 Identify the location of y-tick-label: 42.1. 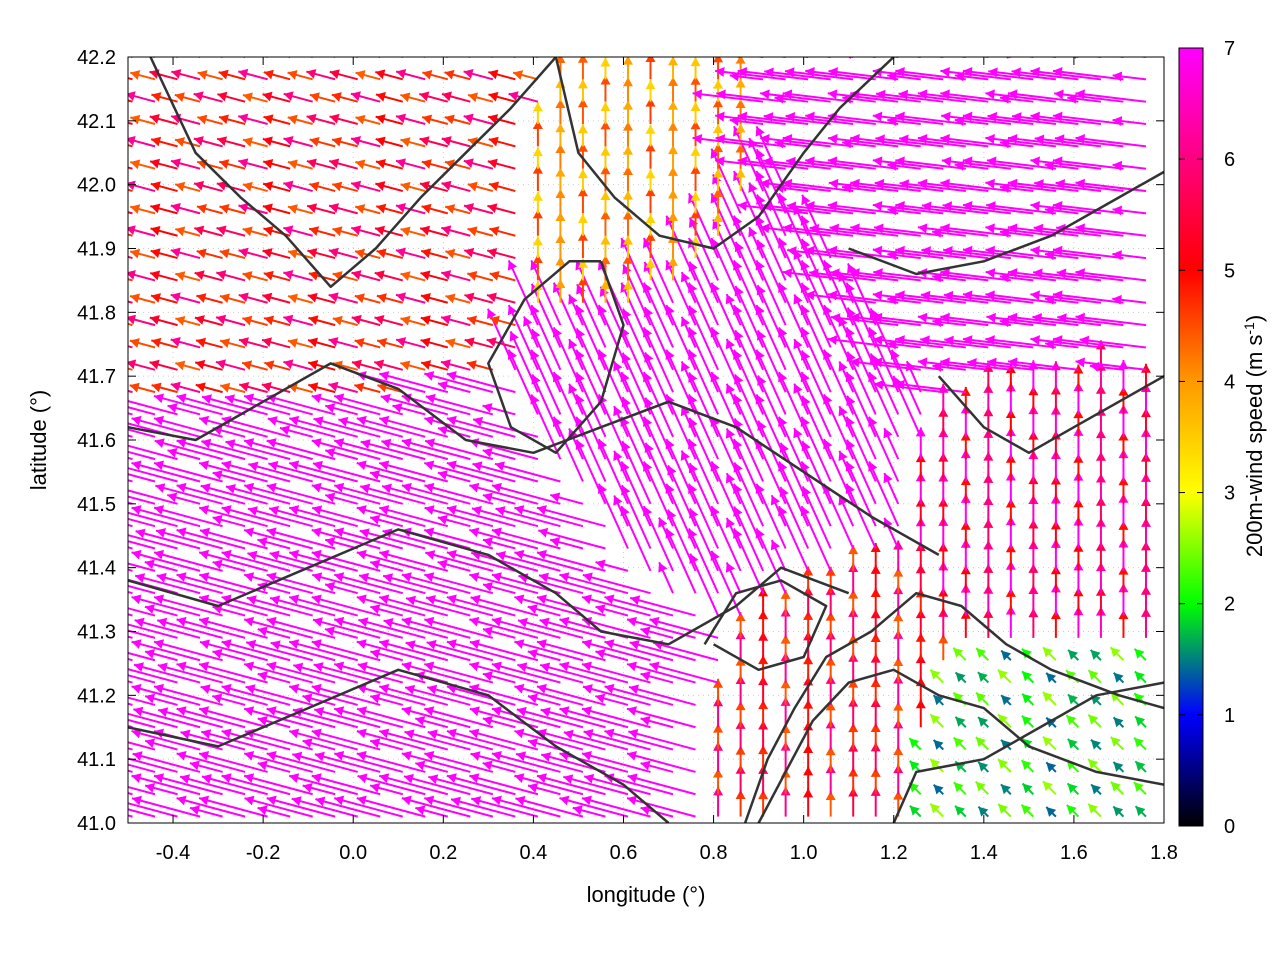
(96, 122).